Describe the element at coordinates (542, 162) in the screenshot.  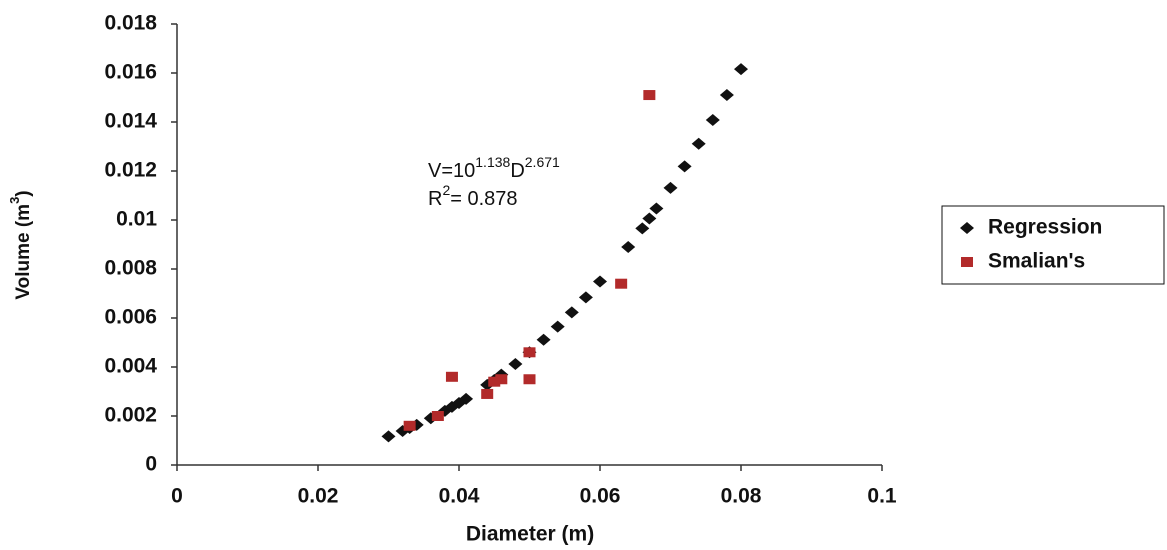
I see `eq-exp2: 2.671` at that location.